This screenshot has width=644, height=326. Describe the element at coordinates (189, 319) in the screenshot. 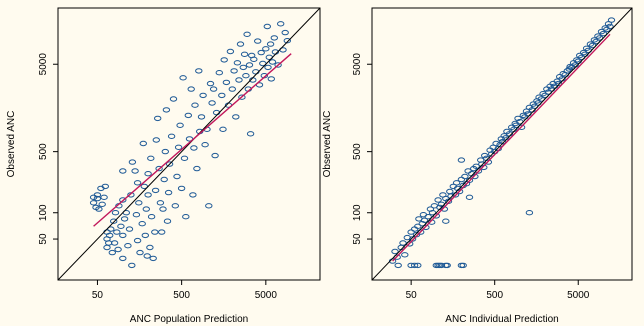

I see `x-axis-label: ANC Population Prediction` at that location.